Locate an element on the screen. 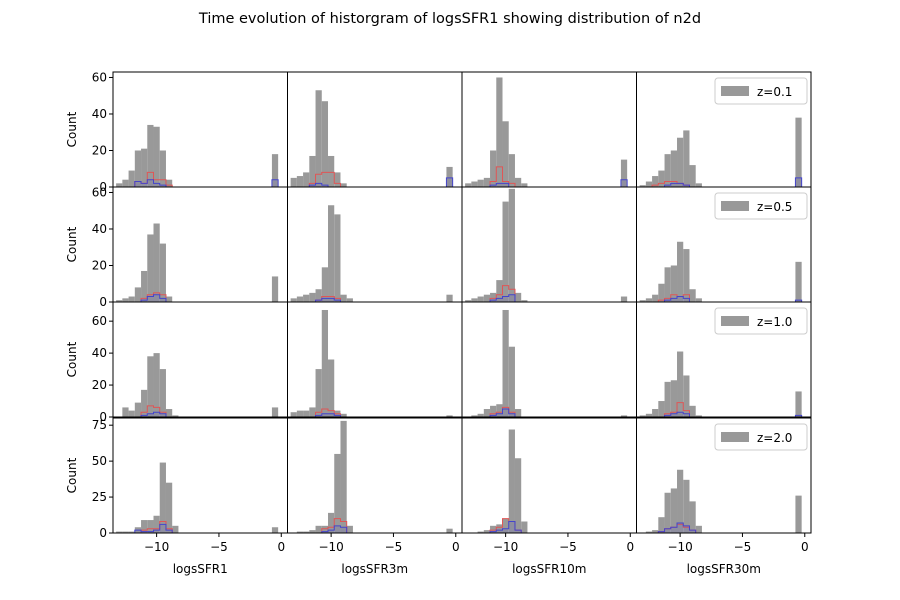 The image size is (900, 600). panel-r1-c1 is located at coordinates (375, 244).